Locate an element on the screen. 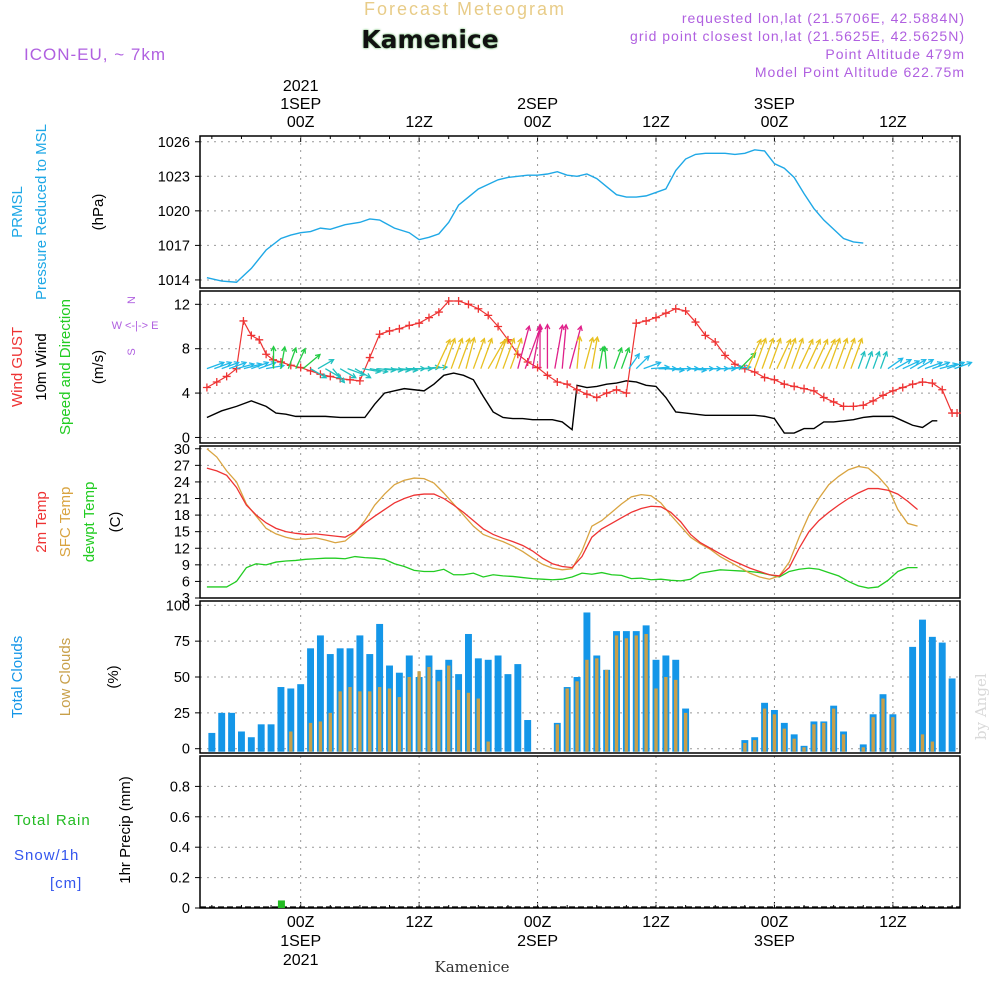  compass-s: S is located at coordinates (132, 351).